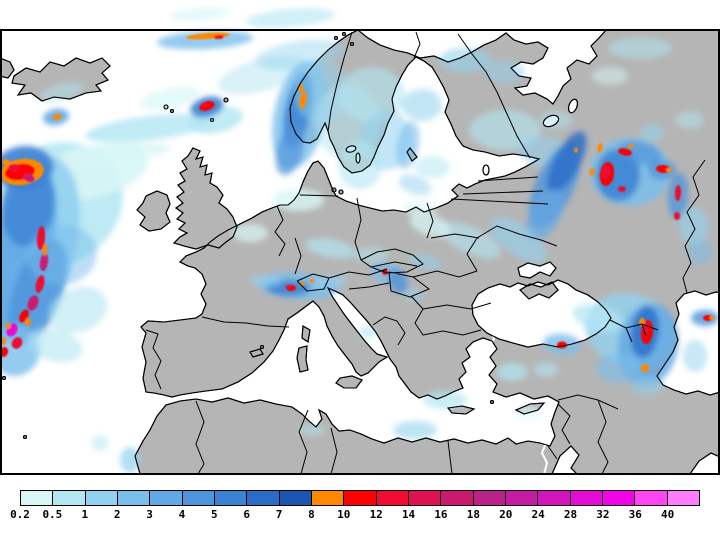  I want to click on strait-bosphorus, so click(492, 339).